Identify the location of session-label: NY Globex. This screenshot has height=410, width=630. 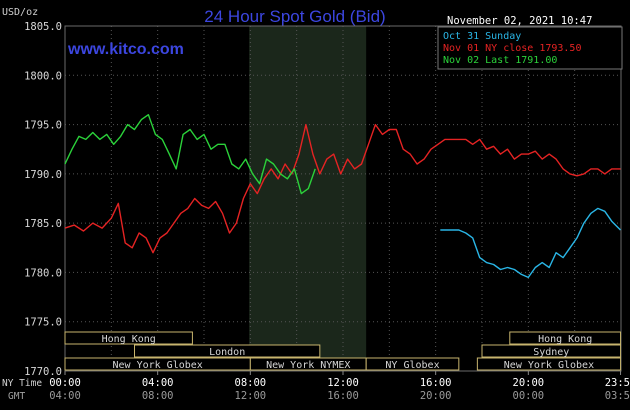
(412, 365).